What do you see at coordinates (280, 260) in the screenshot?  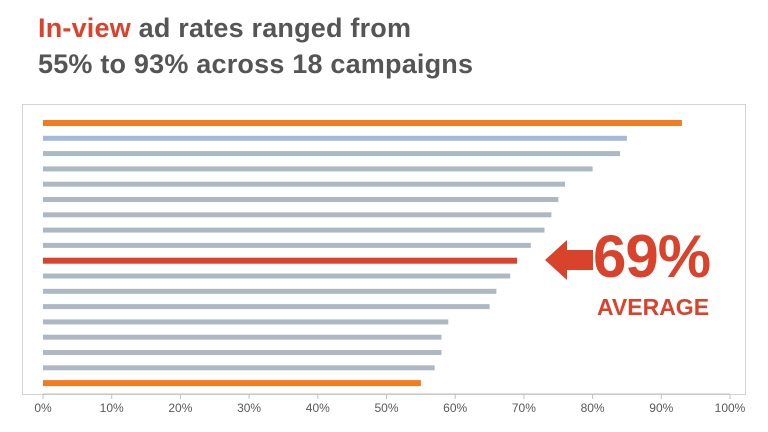 I see `bar-average` at bounding box center [280, 260].